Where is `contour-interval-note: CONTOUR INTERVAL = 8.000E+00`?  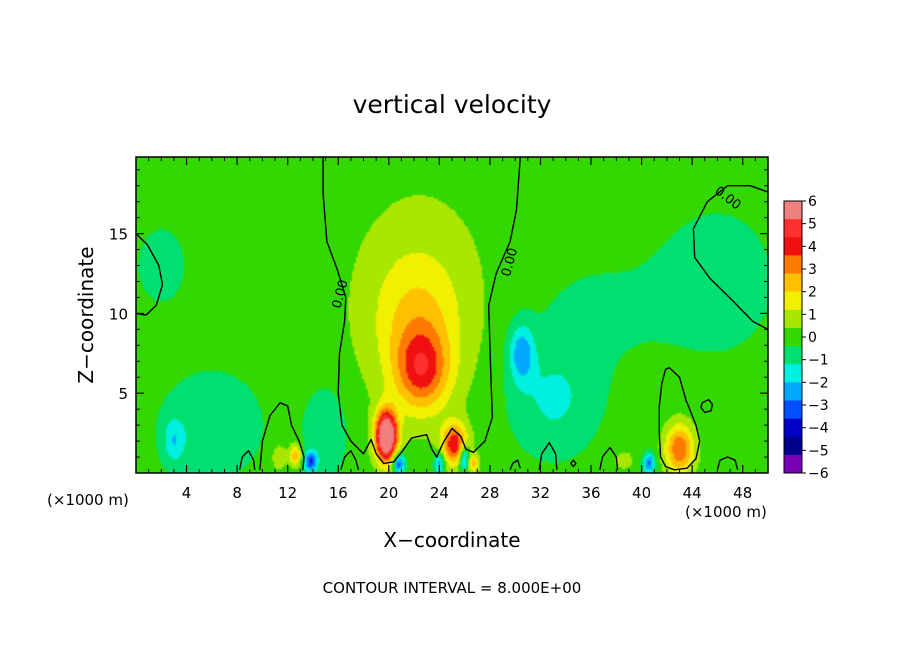
contour-interval-note: CONTOUR INTERVAL = 8.000E+00 is located at coordinates (452, 588).